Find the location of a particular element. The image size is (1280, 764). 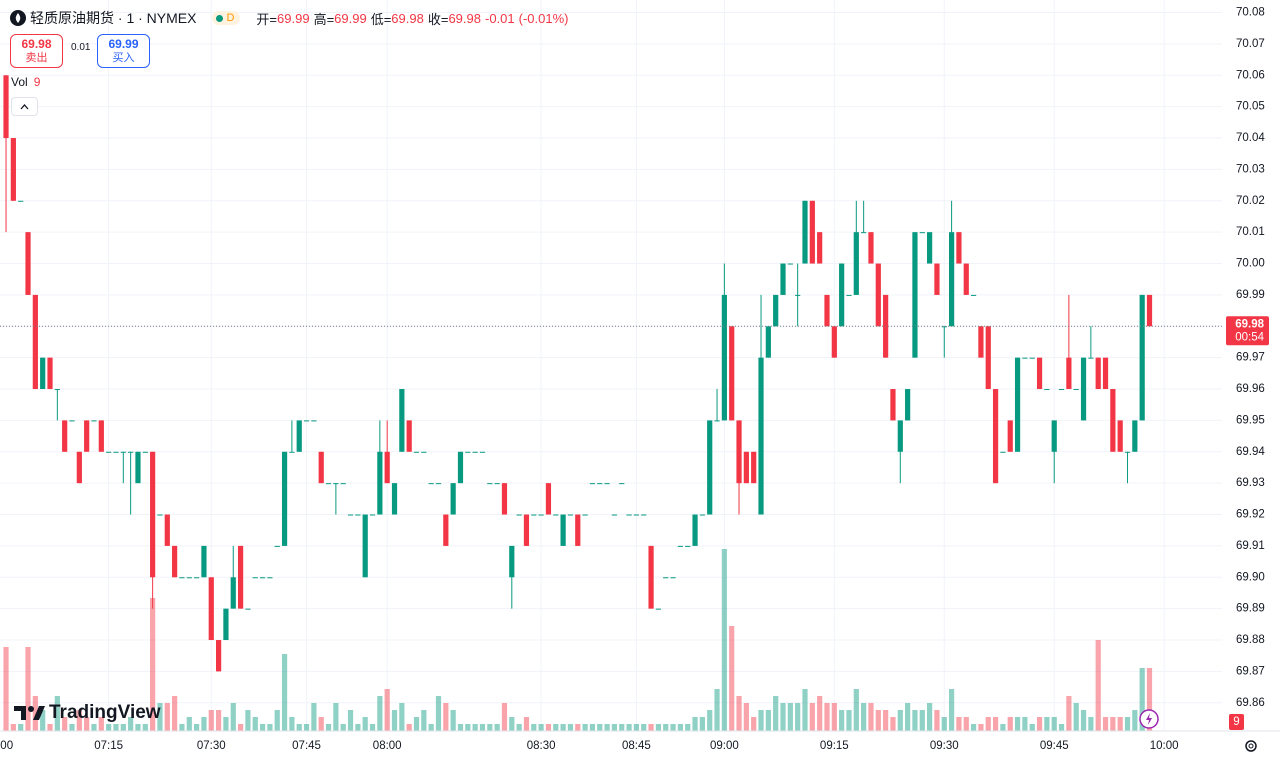

volume-value: 9 is located at coordinates (37, 82).